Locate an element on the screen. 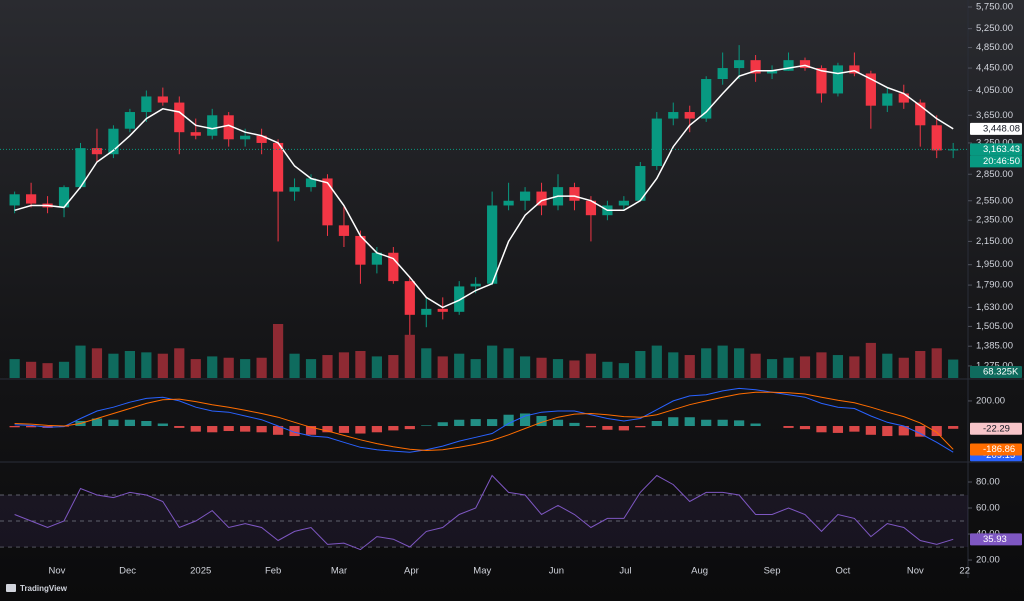  value-badge-label: 68.325K is located at coordinates (1001, 372).